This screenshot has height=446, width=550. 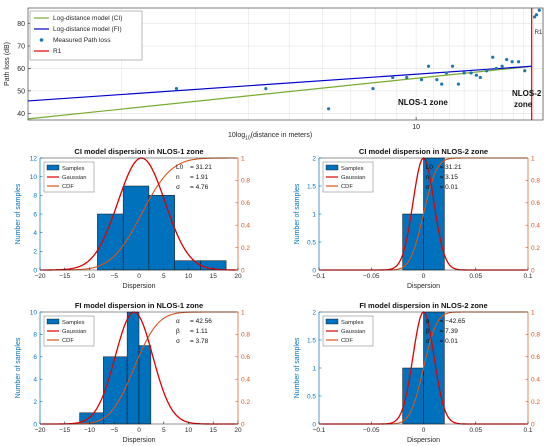 I want to click on x-axis-label-main: 10log, so click(x=236, y=135).